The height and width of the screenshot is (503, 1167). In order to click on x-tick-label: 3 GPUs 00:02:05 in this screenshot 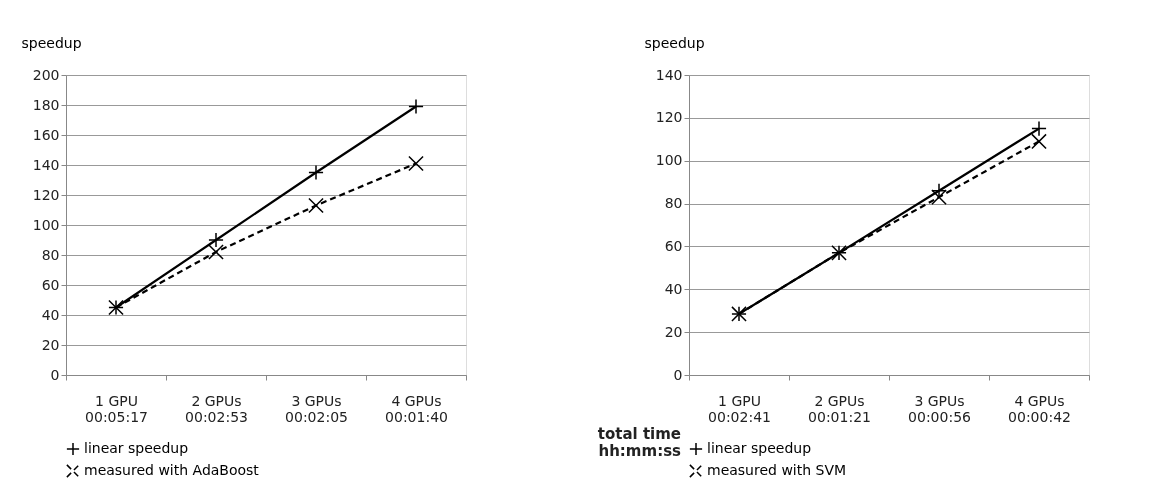, I will do `click(316, 408)`.